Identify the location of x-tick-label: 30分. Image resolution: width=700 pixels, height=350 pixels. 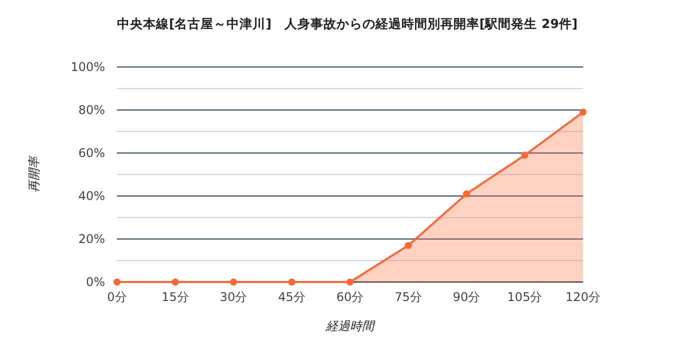
(234, 297).